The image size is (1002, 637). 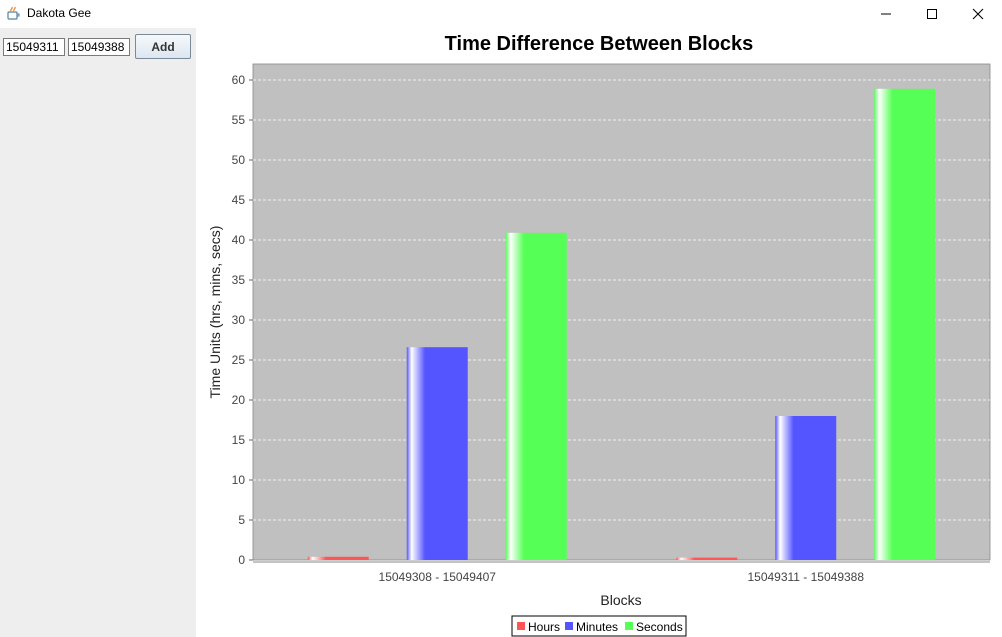 What do you see at coordinates (99, 47) in the screenshot?
I see `end-block-input` at bounding box center [99, 47].